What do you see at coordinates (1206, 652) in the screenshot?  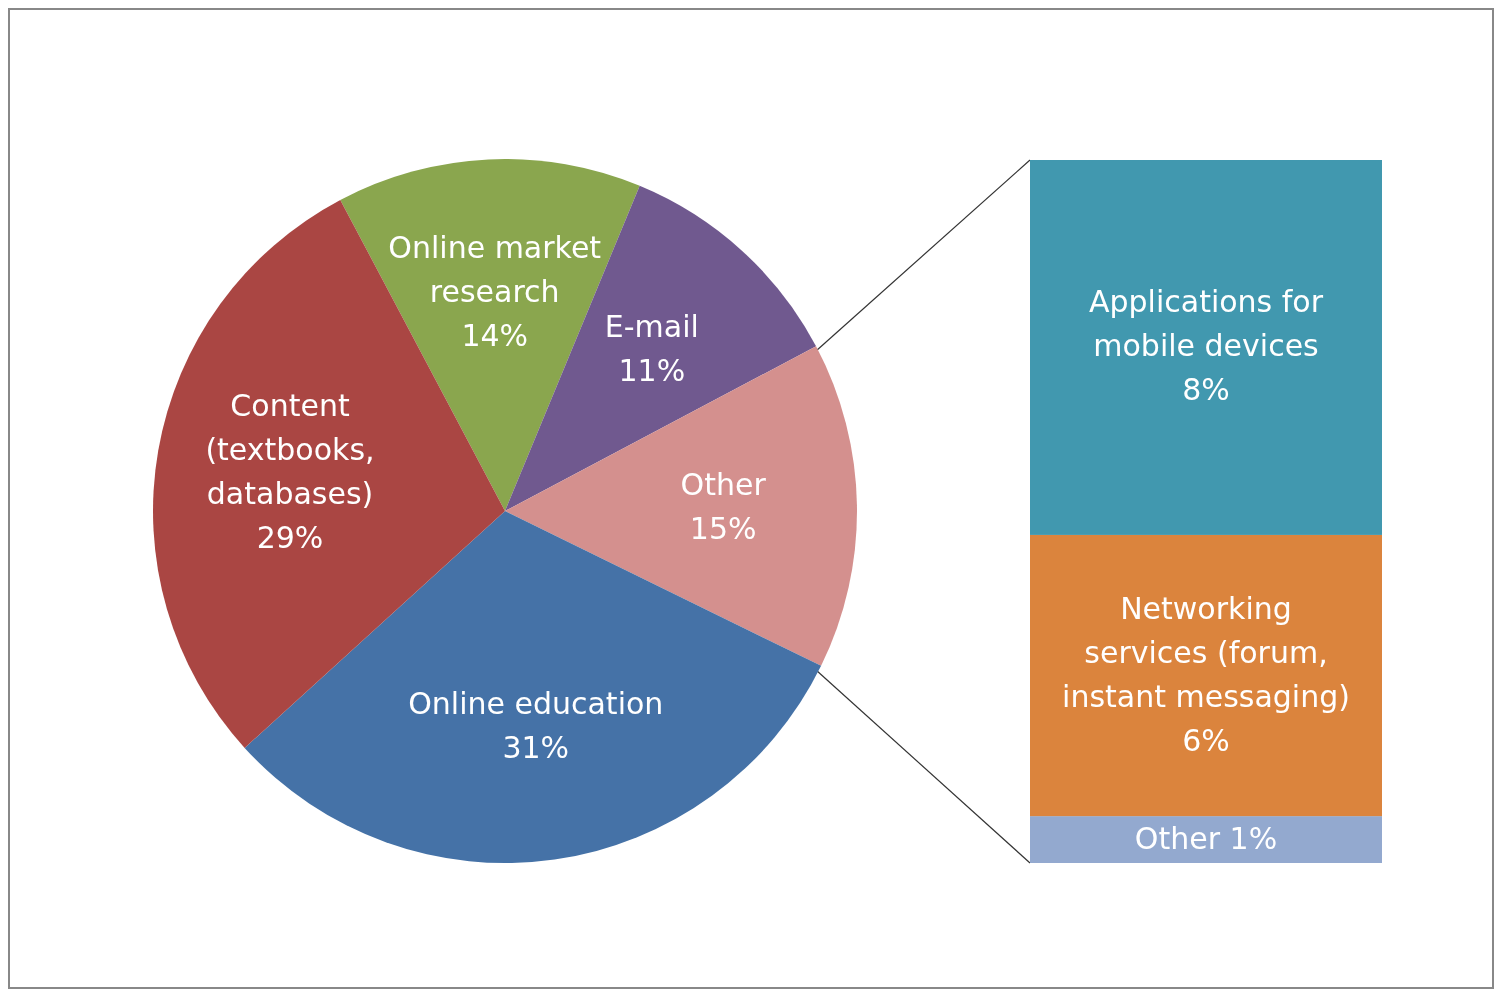 I see `series-label: Networking services (forum, instant messaging)` at bounding box center [1206, 652].